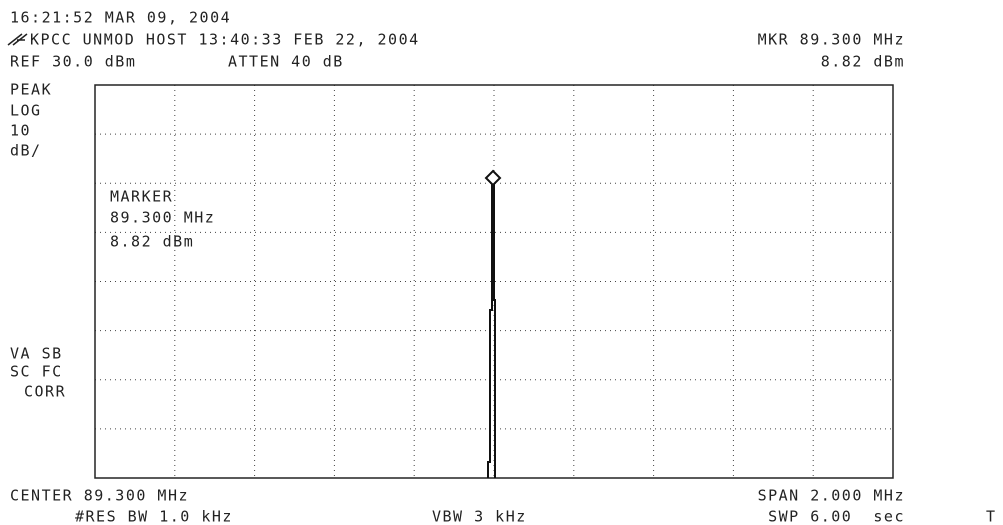 This screenshot has width=1003, height=525. I want to click on sweep-time: SWP 6.00 sec, so click(836, 516).